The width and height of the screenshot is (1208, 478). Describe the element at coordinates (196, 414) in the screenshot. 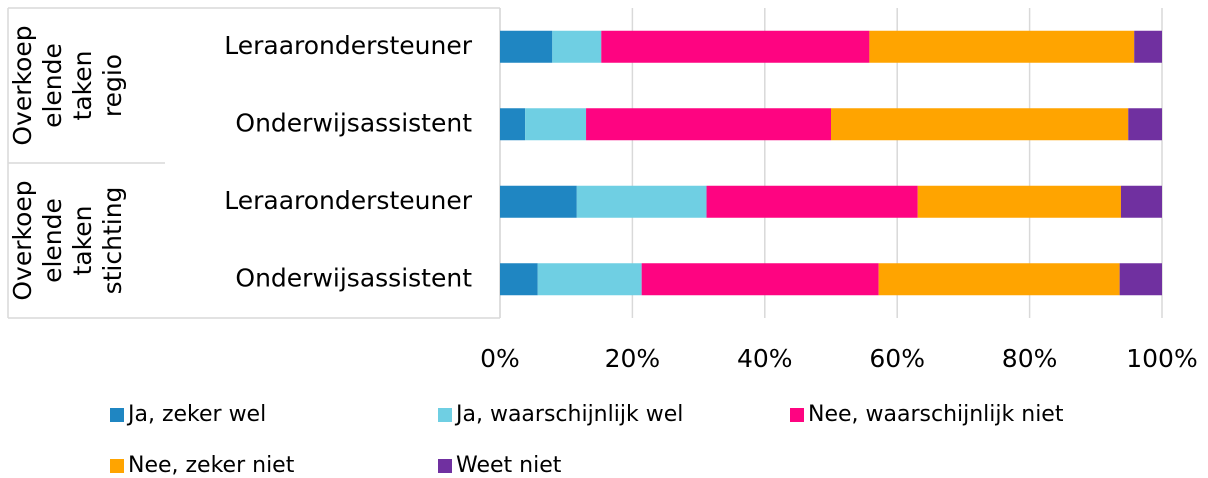

I see `legend-label: Ja, zeker wel` at that location.